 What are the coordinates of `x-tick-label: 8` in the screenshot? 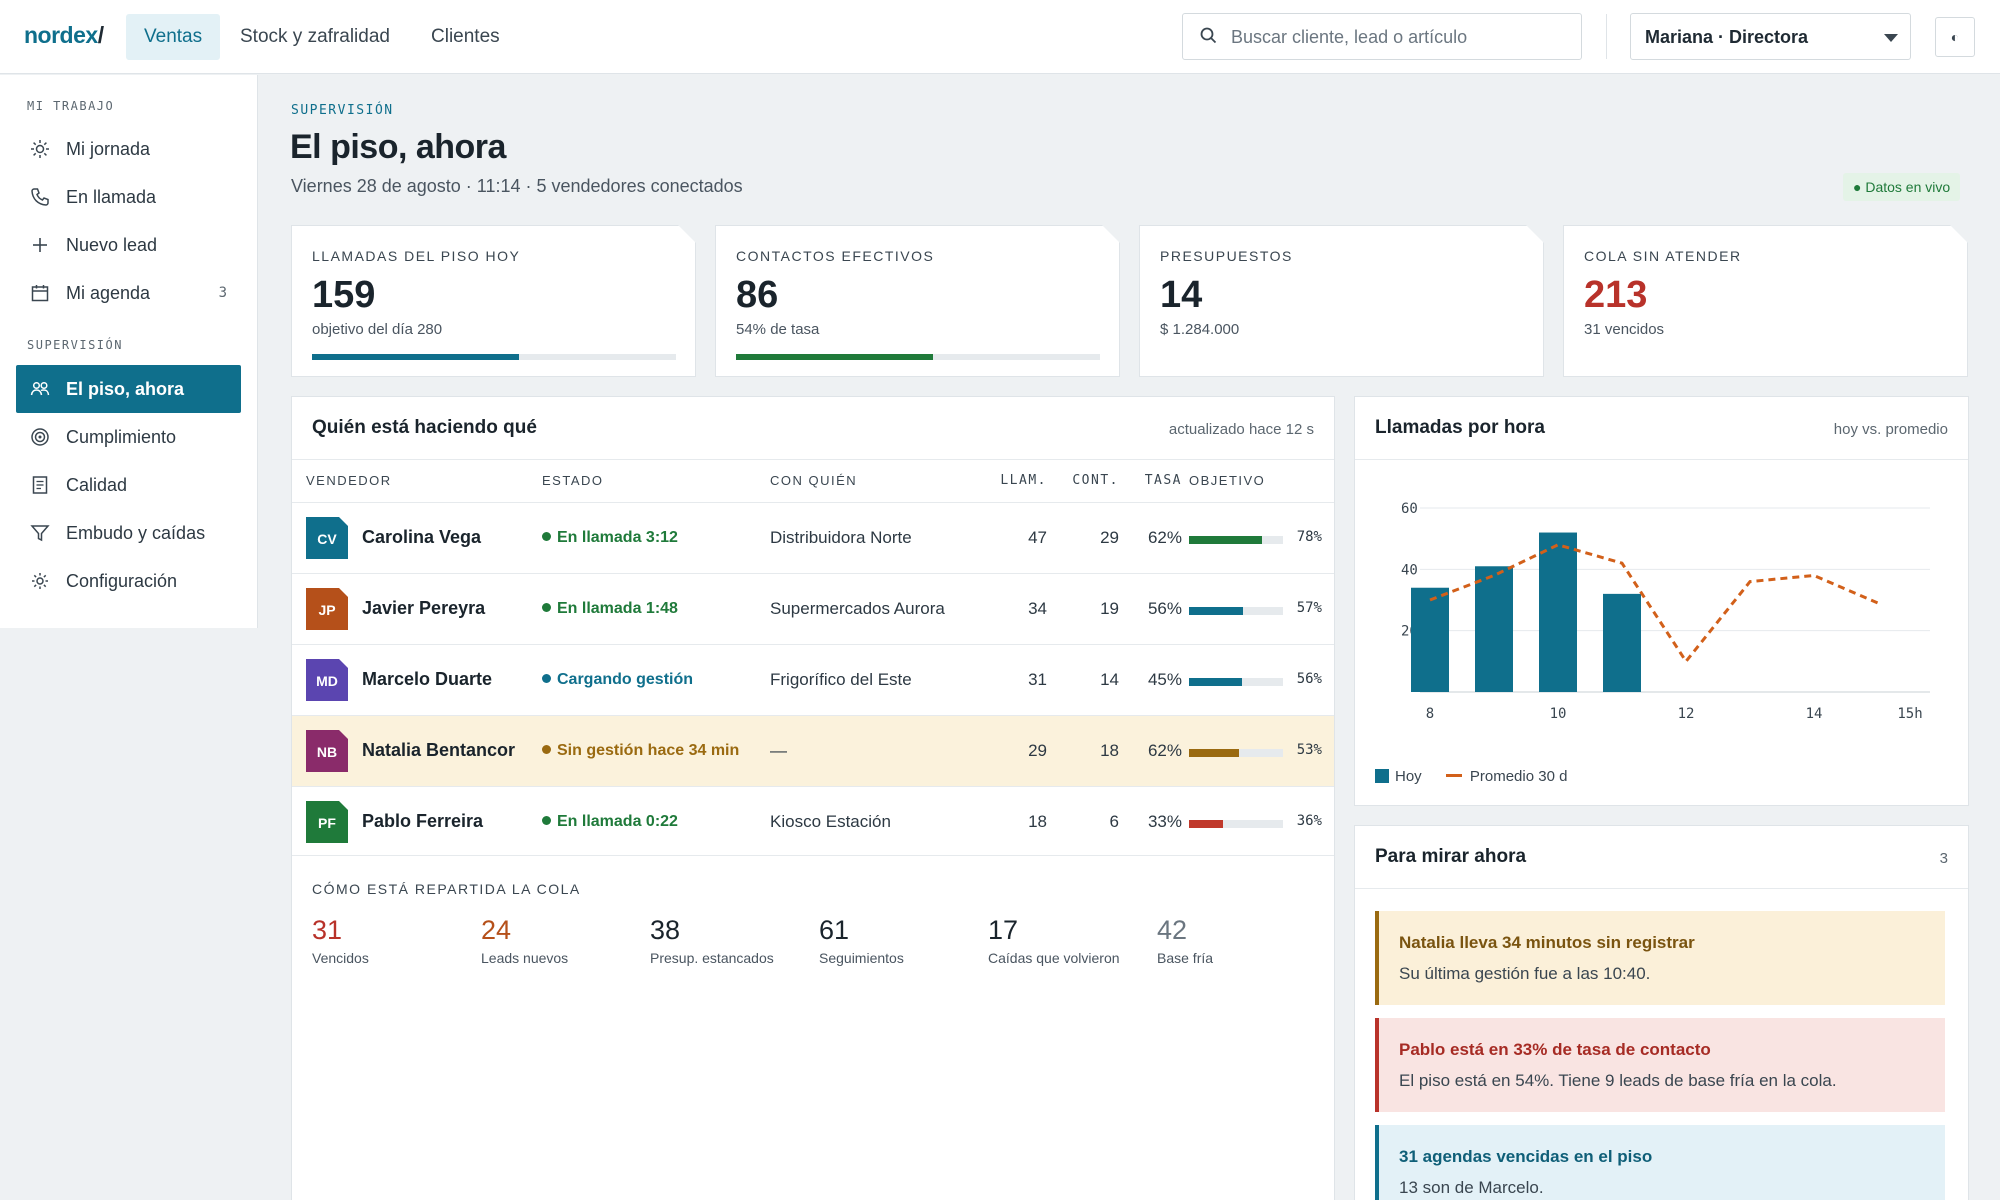 It's located at (1430, 714).